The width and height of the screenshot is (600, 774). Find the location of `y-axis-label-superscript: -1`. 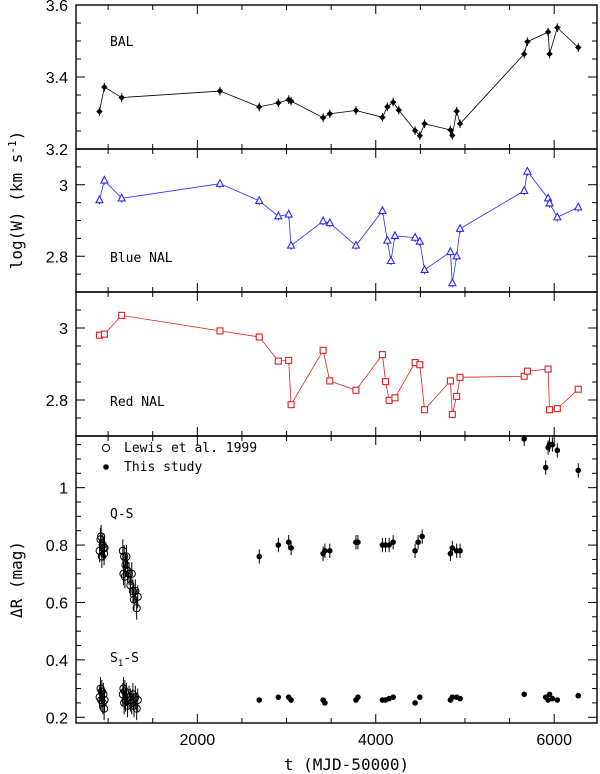

y-axis-label-superscript: -1 is located at coordinates (12, 146).